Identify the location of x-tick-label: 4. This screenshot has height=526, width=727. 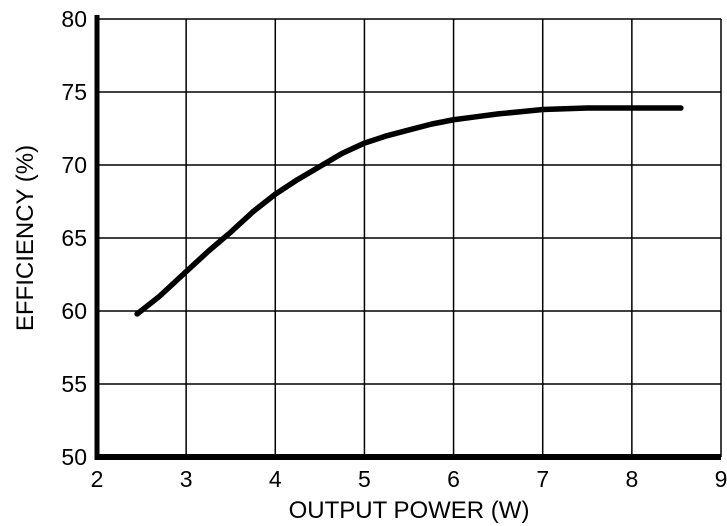
(275, 479).